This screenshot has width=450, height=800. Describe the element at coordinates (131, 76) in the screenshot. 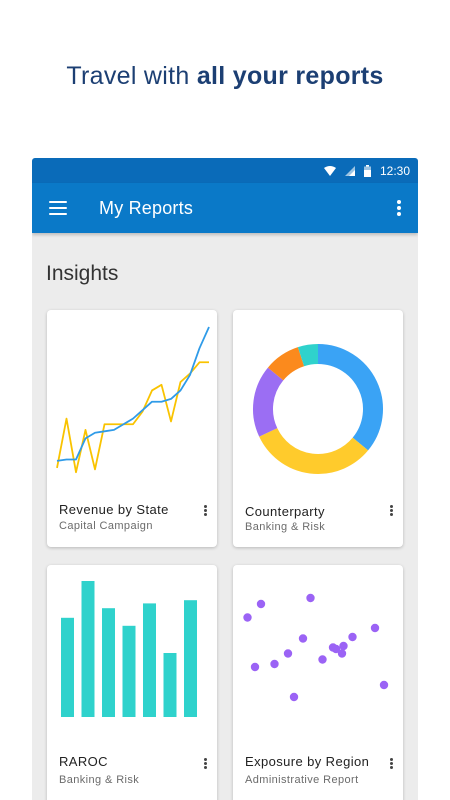

I see `headline-prefix: Travel with` at that location.